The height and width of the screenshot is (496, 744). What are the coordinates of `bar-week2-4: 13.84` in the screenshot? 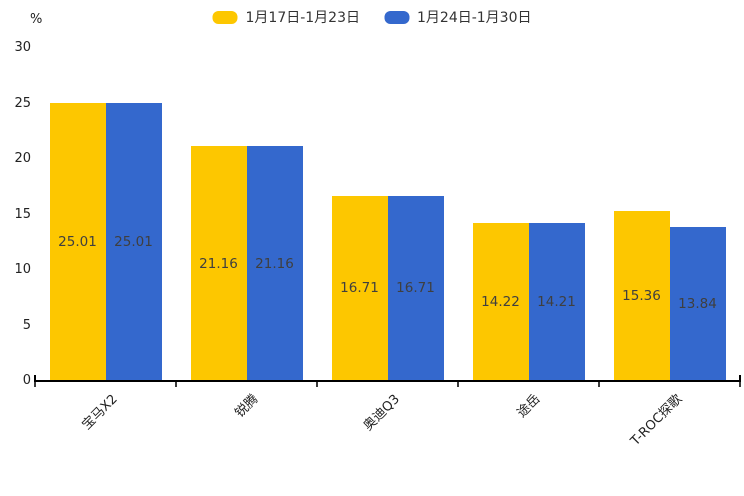 It's located at (697, 304).